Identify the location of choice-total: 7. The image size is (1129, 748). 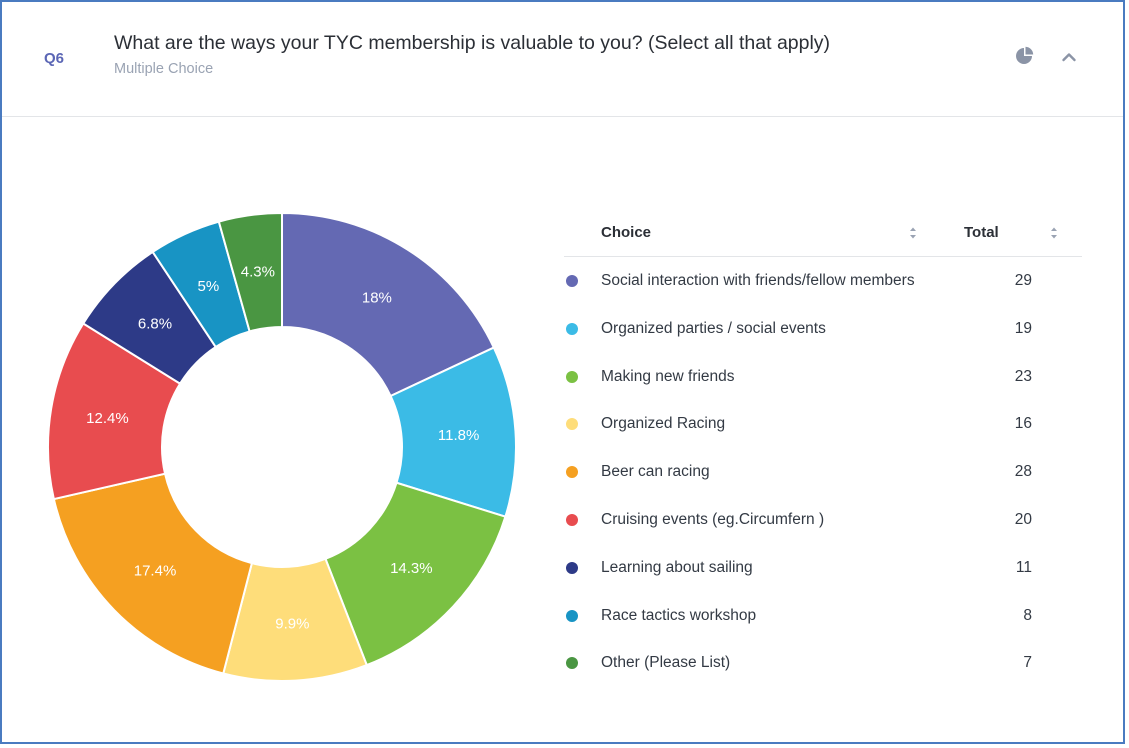
(1027, 663).